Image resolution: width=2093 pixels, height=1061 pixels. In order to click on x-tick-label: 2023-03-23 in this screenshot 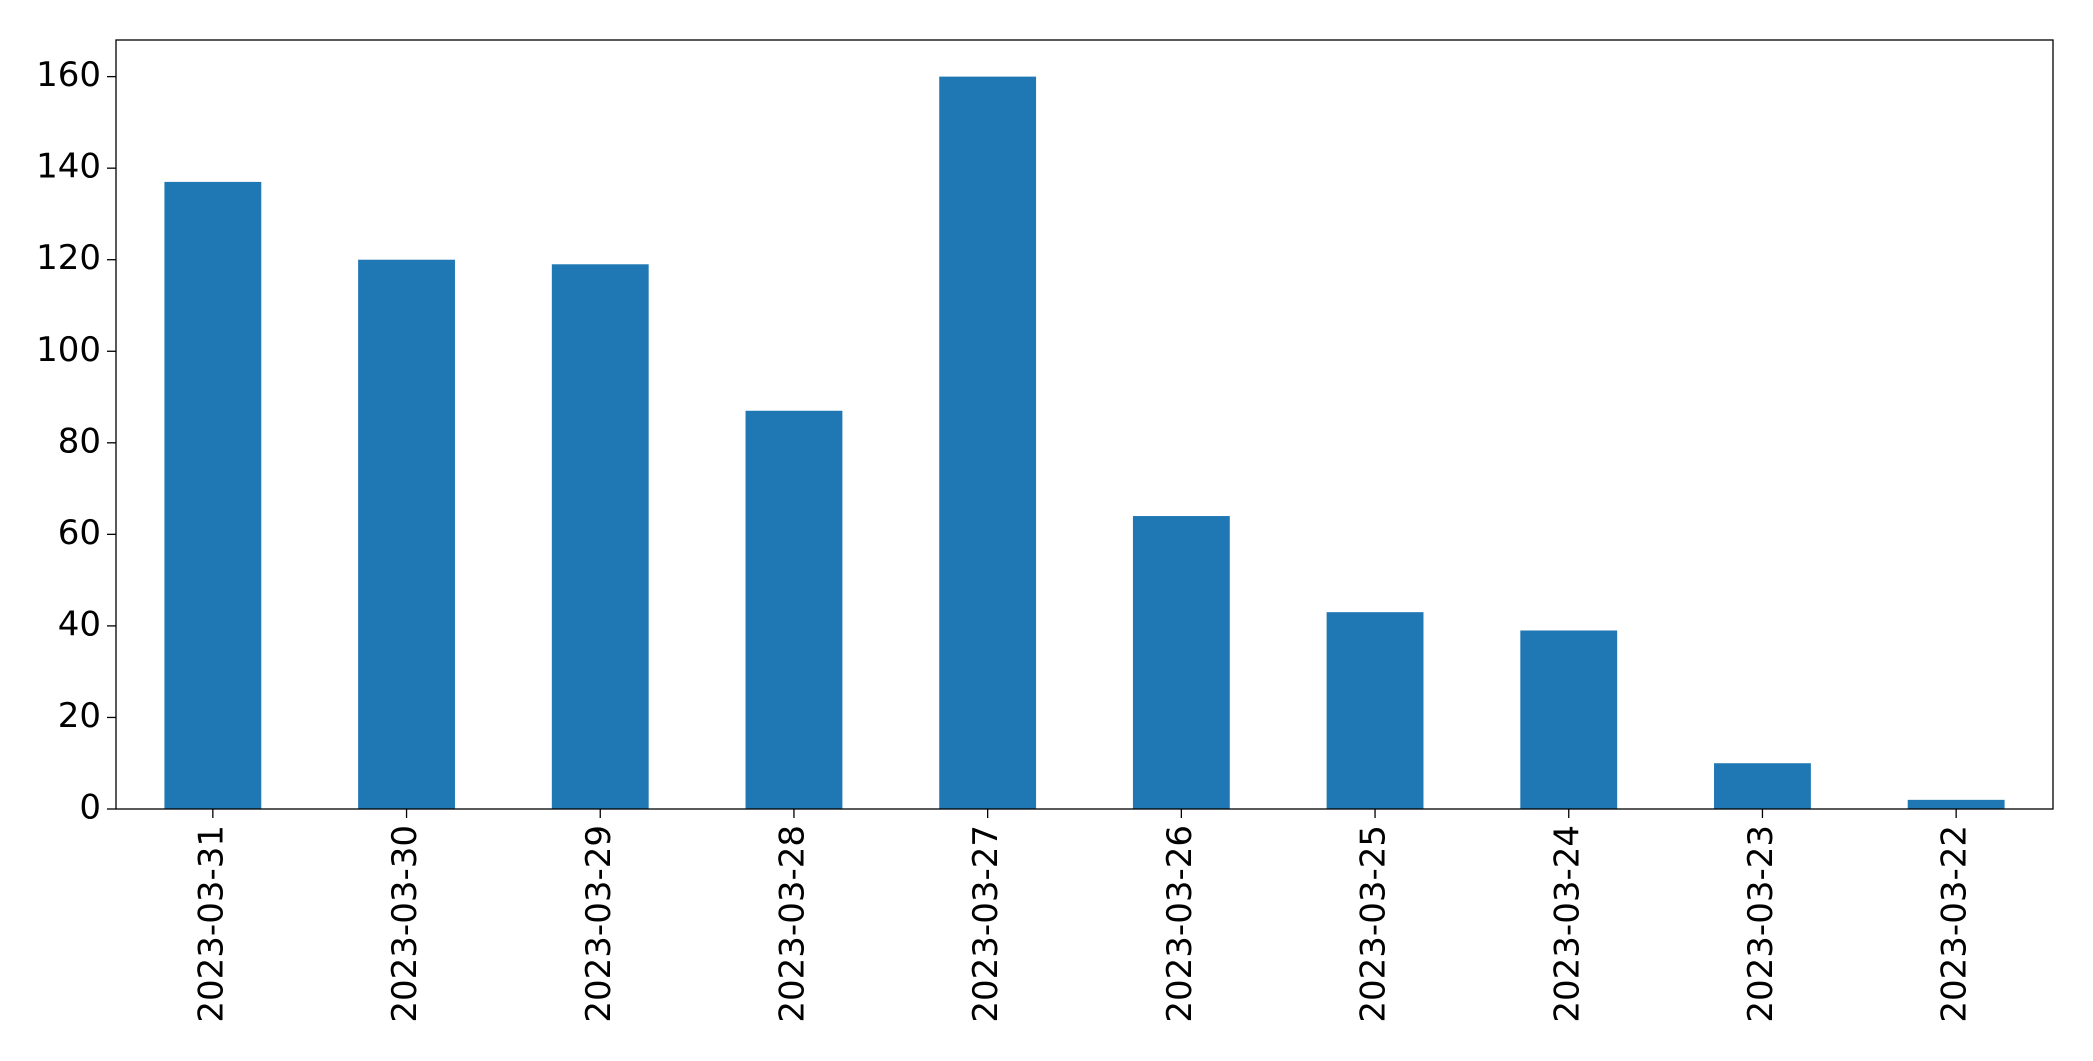, I will do `click(1761, 924)`.